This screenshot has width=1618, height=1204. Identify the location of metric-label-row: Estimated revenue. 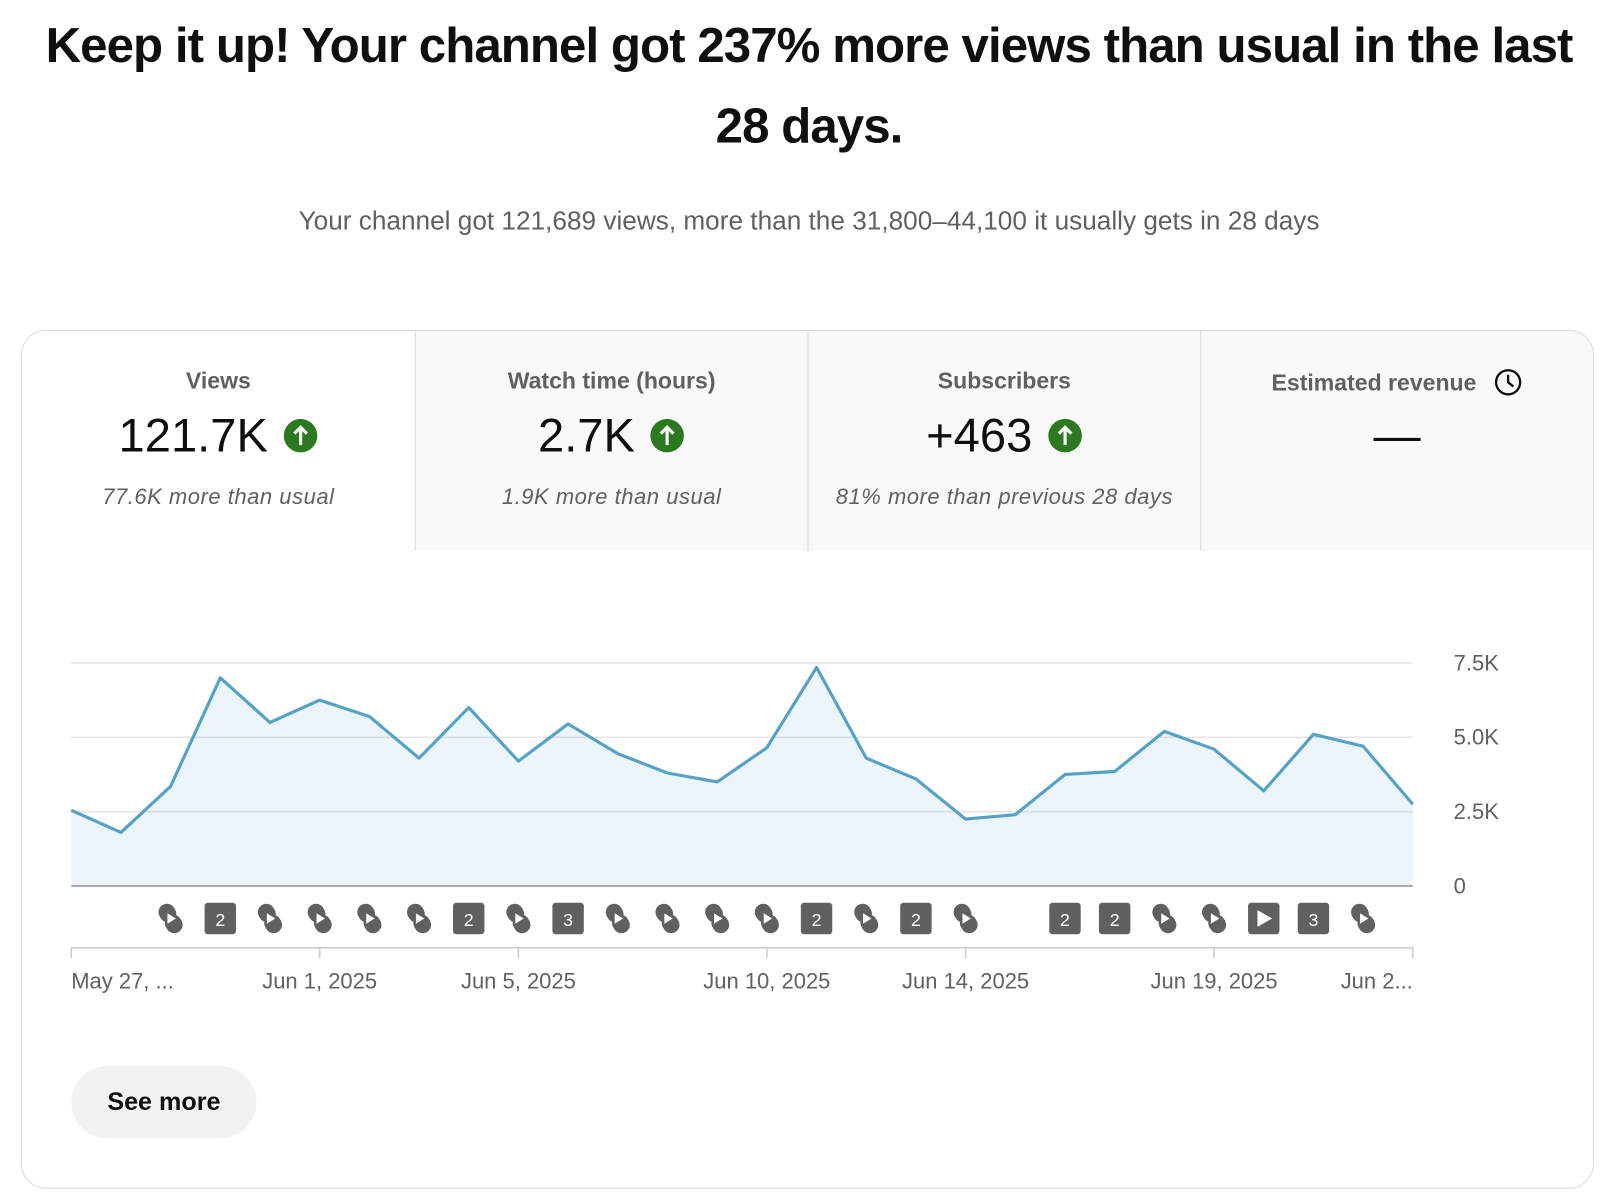
(1397, 382).